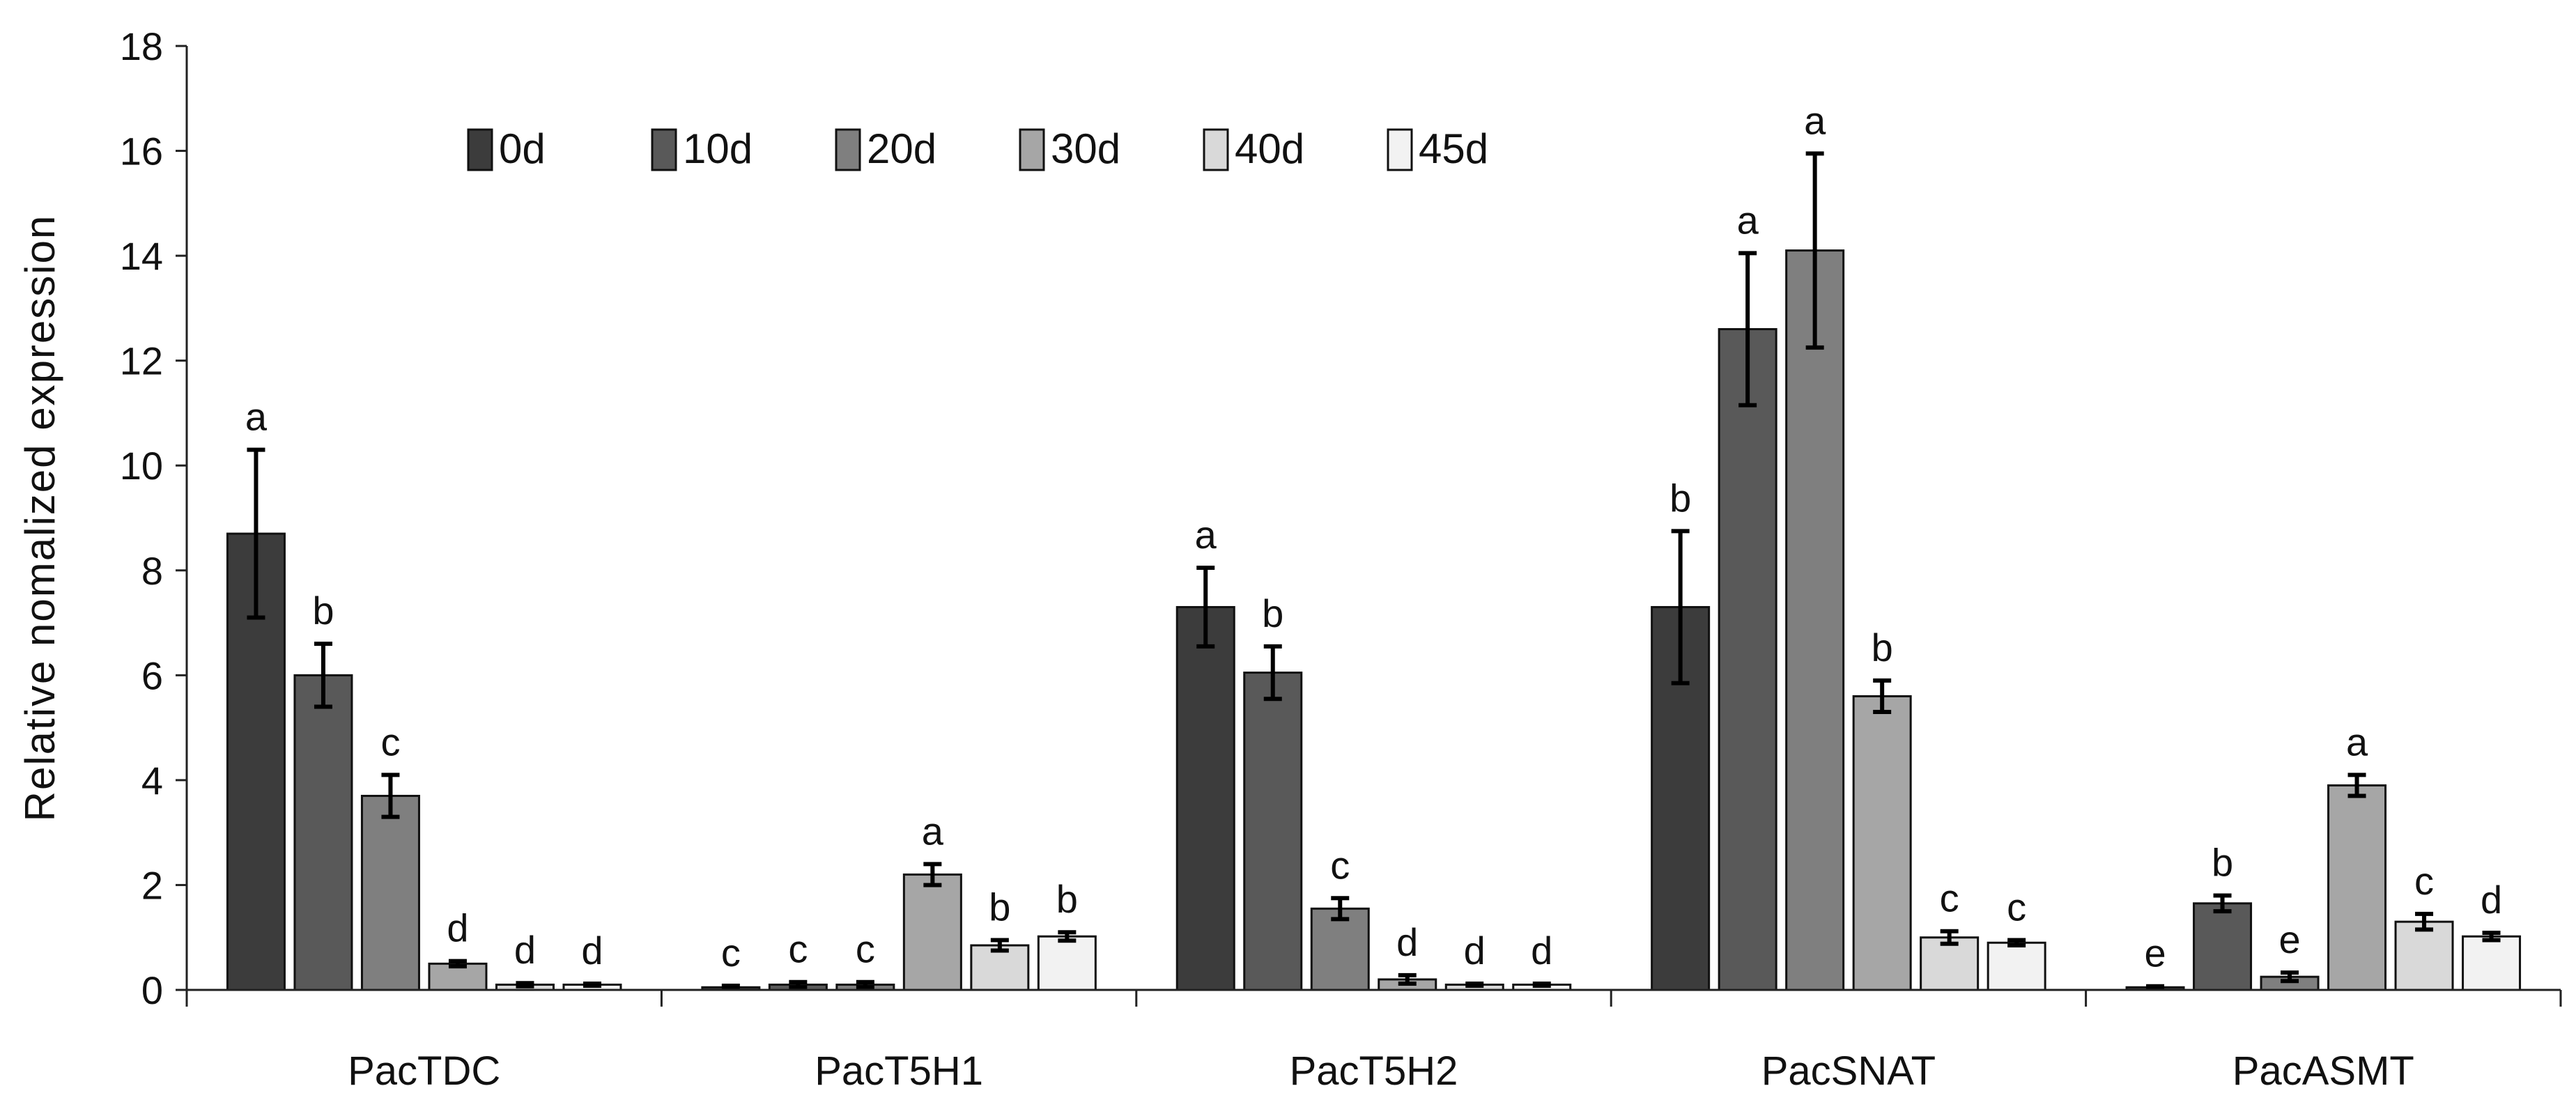 This screenshot has height=1116, width=2576. I want to click on x-category-label: PacTDC, so click(424, 1071).